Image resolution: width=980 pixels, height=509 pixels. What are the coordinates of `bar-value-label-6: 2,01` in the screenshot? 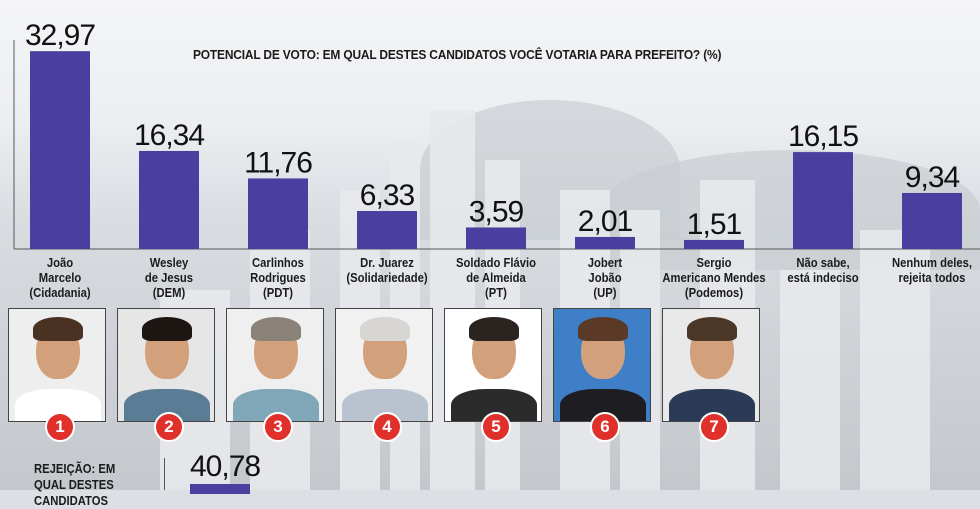 It's located at (605, 221).